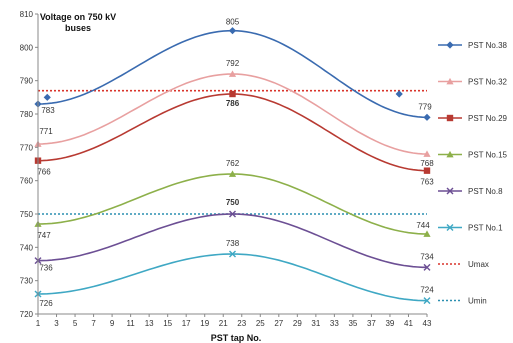 This screenshot has width=513, height=343. What do you see at coordinates (408, 323) in the screenshot?
I see `x-tick-label: 41` at bounding box center [408, 323].